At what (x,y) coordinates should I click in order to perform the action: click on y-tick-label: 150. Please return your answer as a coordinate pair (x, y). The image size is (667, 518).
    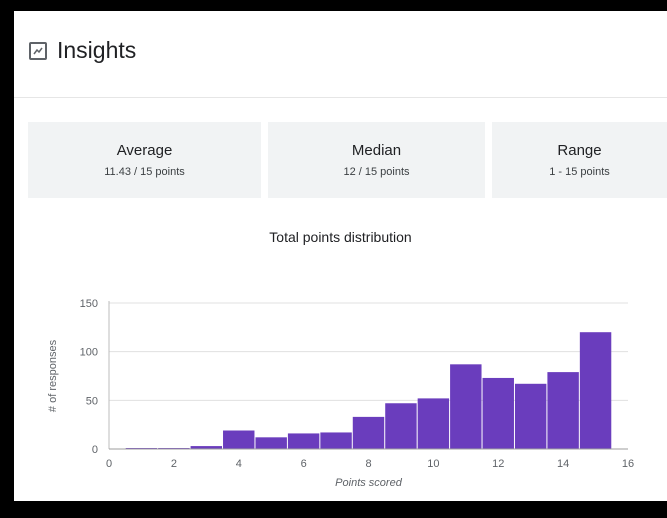
    Looking at the image, I should click on (89, 304).